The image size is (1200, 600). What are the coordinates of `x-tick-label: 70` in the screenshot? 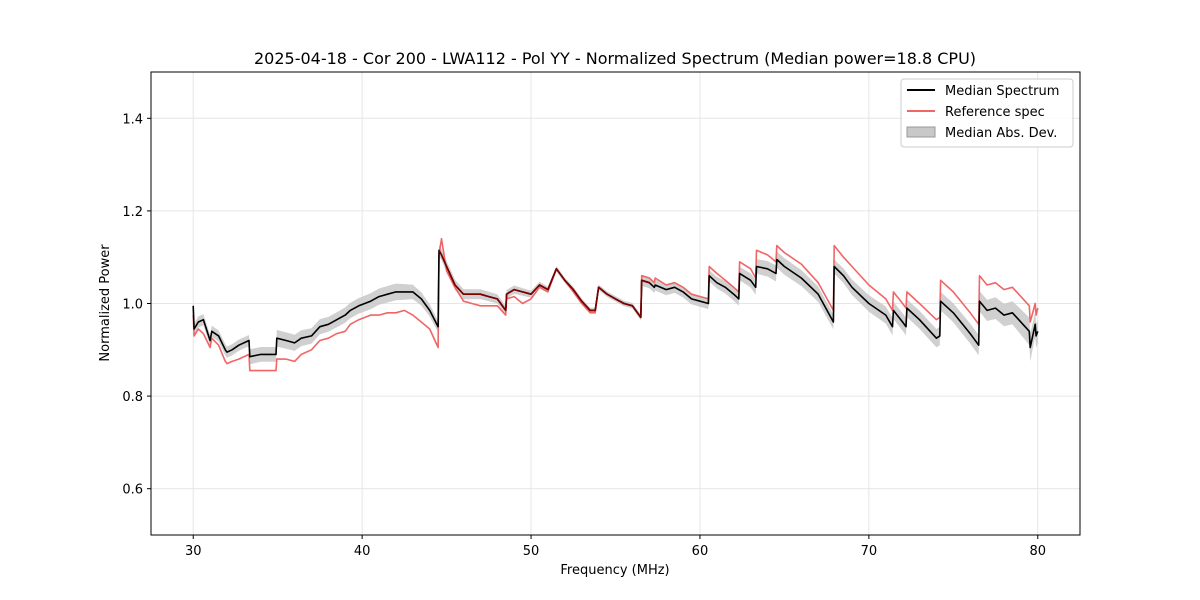 It's located at (869, 551).